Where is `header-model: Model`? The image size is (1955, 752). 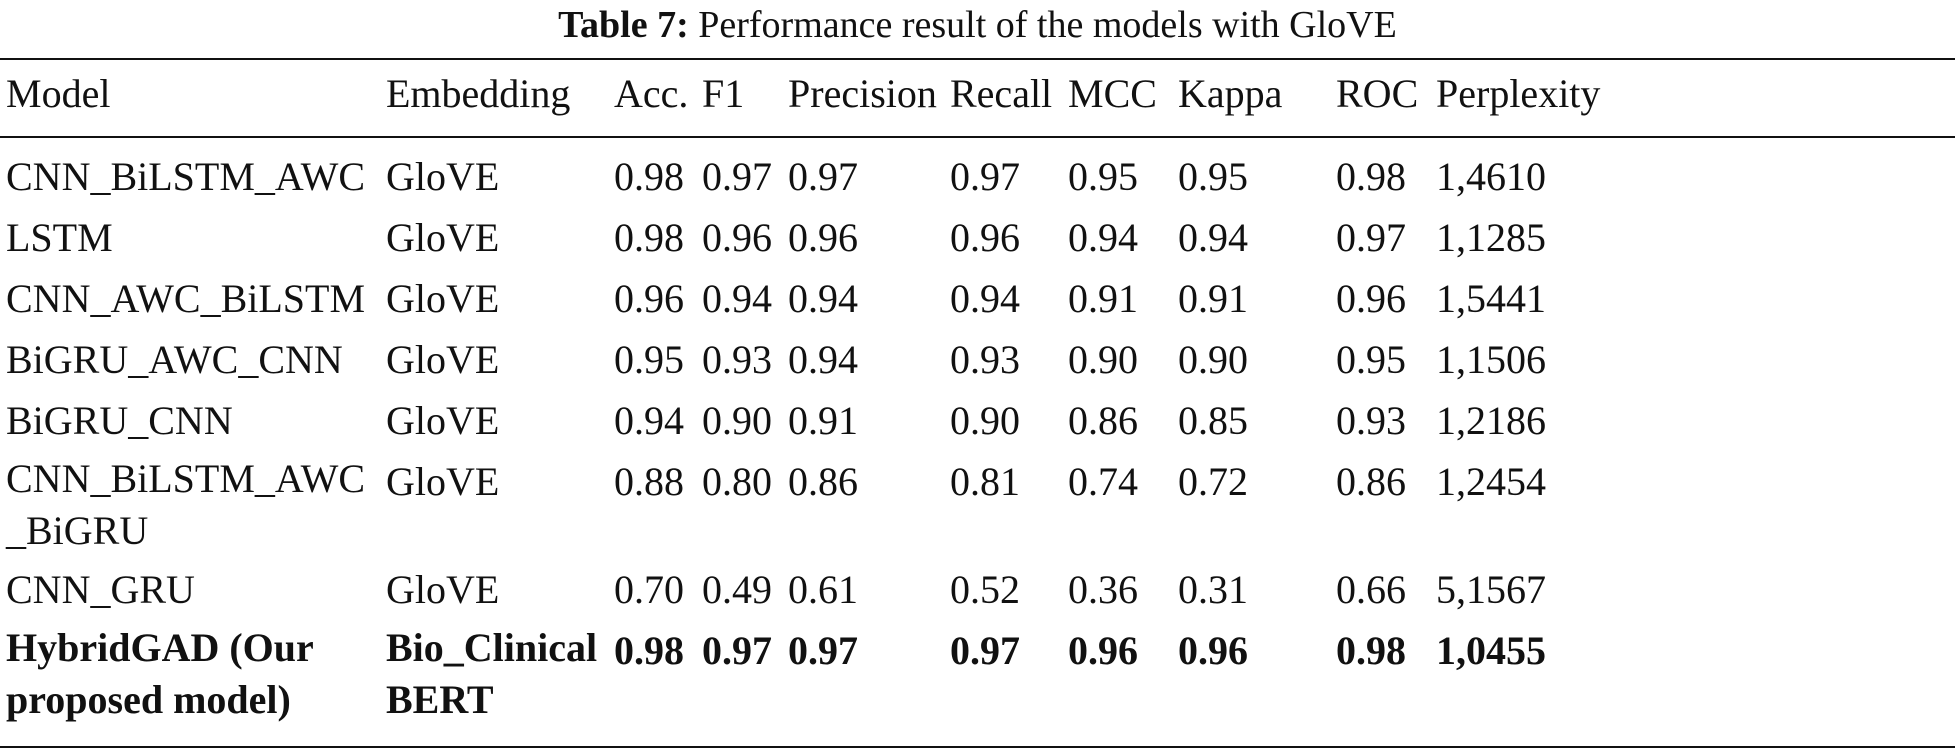 header-model: Model is located at coordinates (58, 93).